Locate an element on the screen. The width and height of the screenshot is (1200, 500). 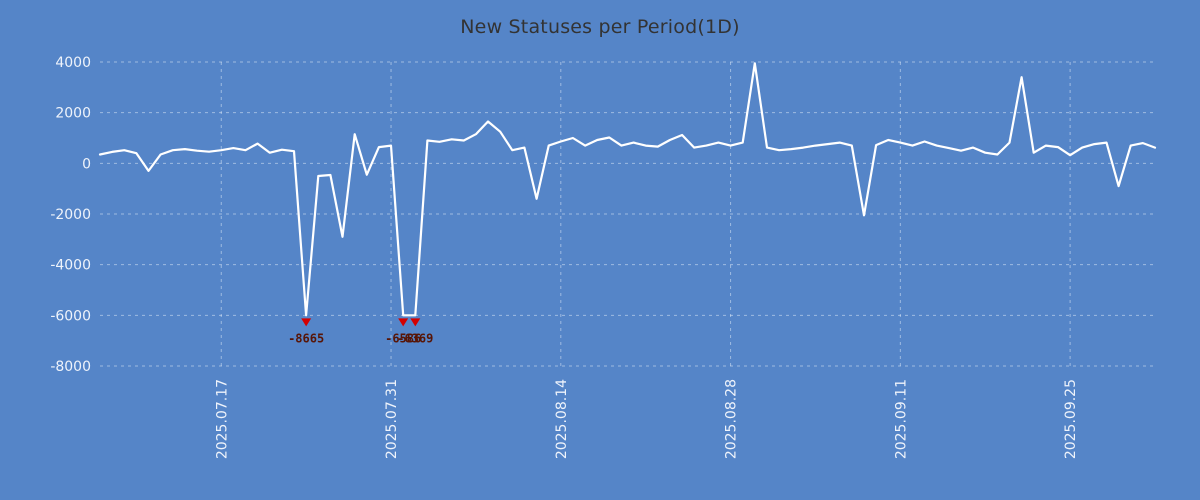
y-axis-tick-label: -4000 is located at coordinates (70, 266).